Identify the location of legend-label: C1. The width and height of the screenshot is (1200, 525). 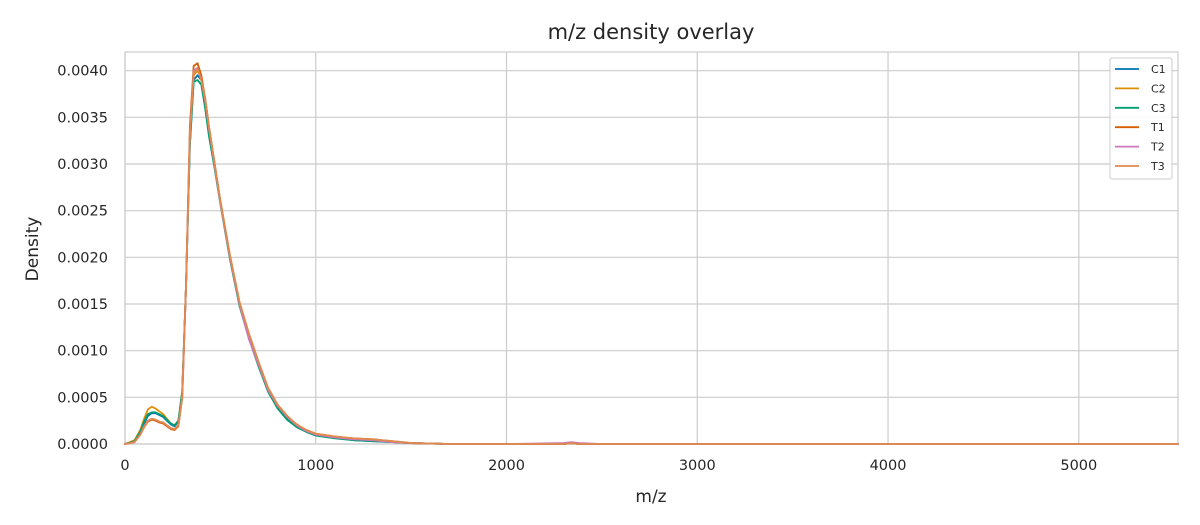
(1158, 69).